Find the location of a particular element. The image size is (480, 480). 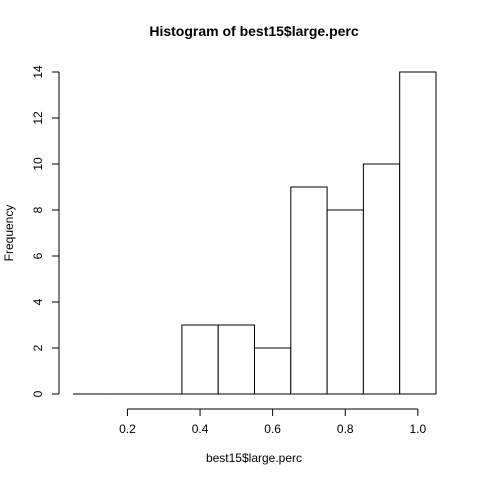

y-tick-label: 4 is located at coordinates (38, 301).